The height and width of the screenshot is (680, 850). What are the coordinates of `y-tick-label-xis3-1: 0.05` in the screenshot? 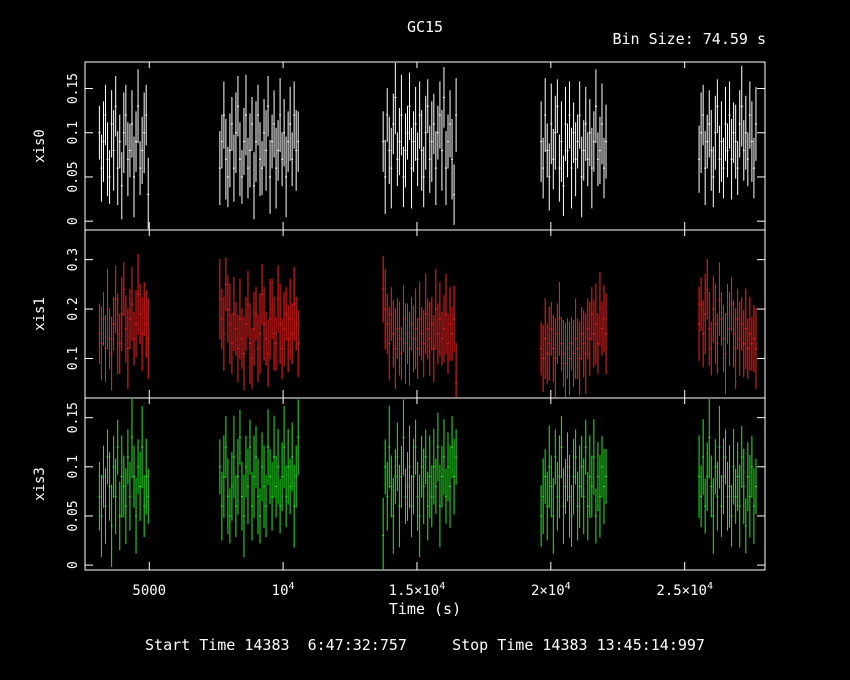 It's located at (73, 515).